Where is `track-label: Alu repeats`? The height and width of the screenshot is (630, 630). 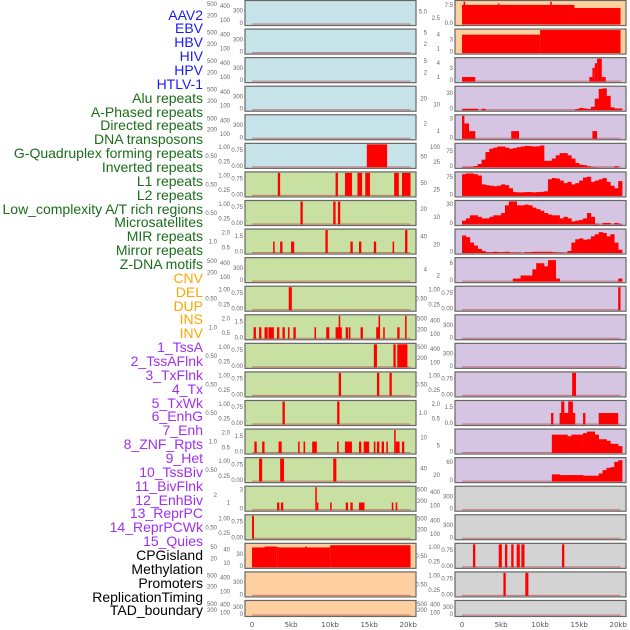 track-label: Alu repeats is located at coordinates (167, 97).